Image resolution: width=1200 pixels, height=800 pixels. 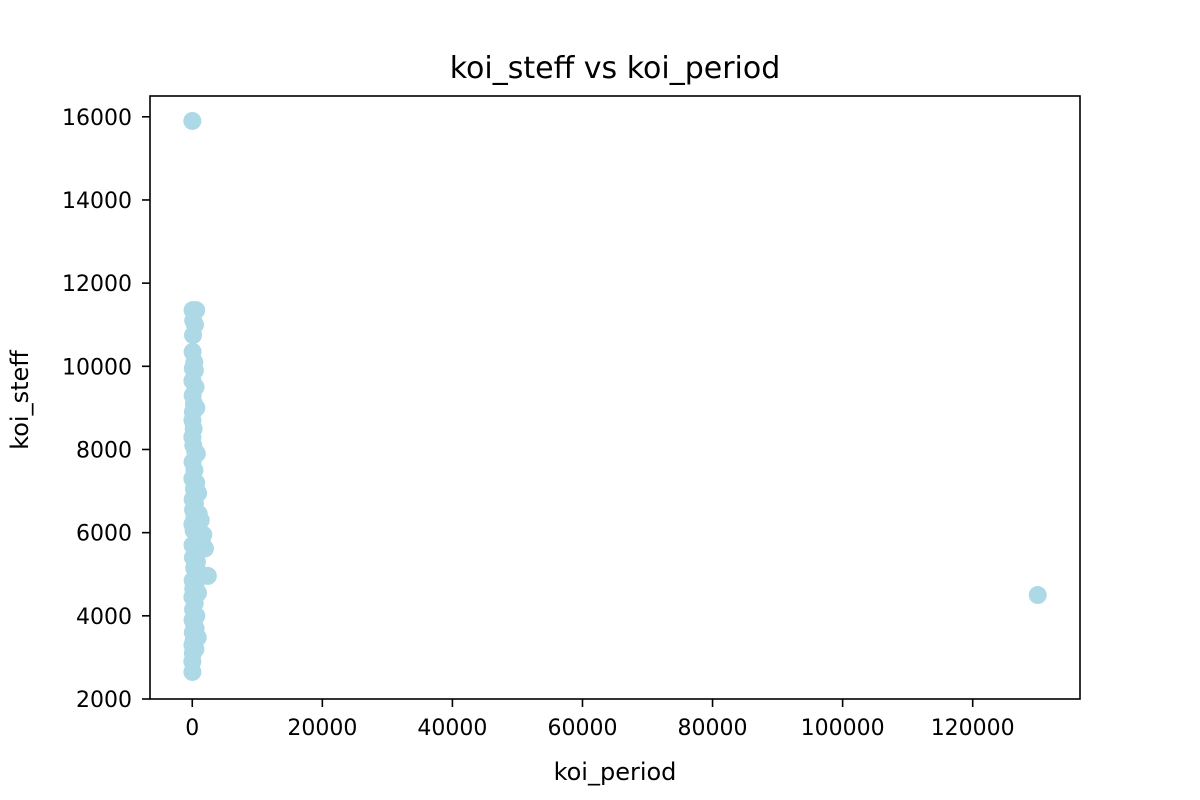 What do you see at coordinates (713, 728) in the screenshot?
I see `x-tick-label: 80000` at bounding box center [713, 728].